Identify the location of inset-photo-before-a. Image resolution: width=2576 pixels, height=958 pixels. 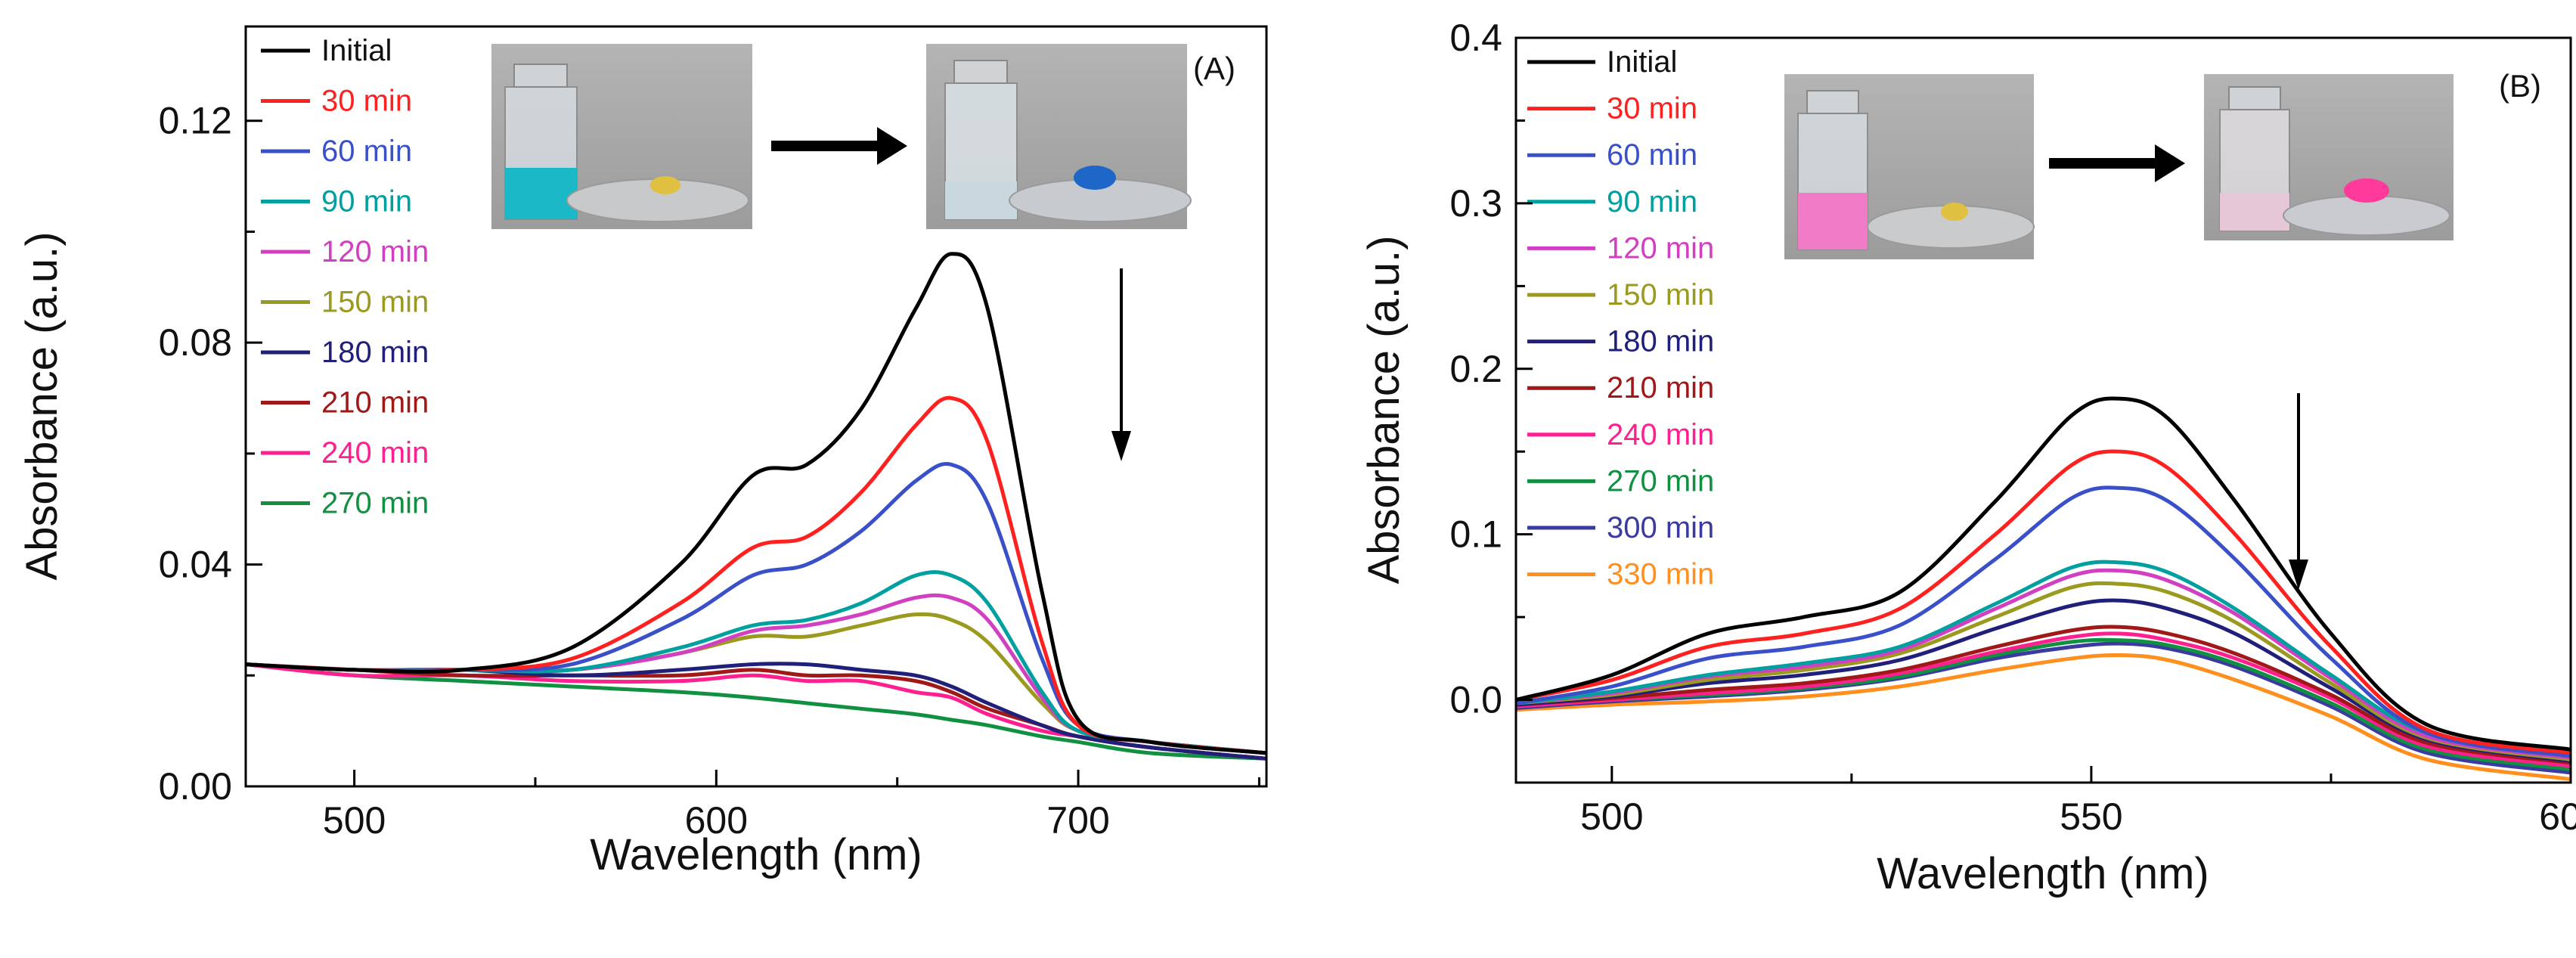
(621, 137).